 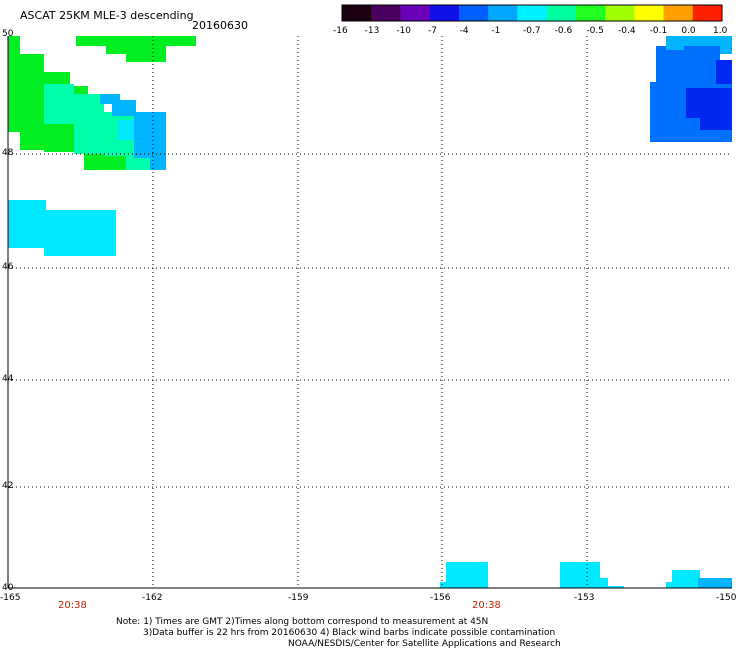 What do you see at coordinates (8, 34) in the screenshot?
I see `lat-label-50: 50` at bounding box center [8, 34].